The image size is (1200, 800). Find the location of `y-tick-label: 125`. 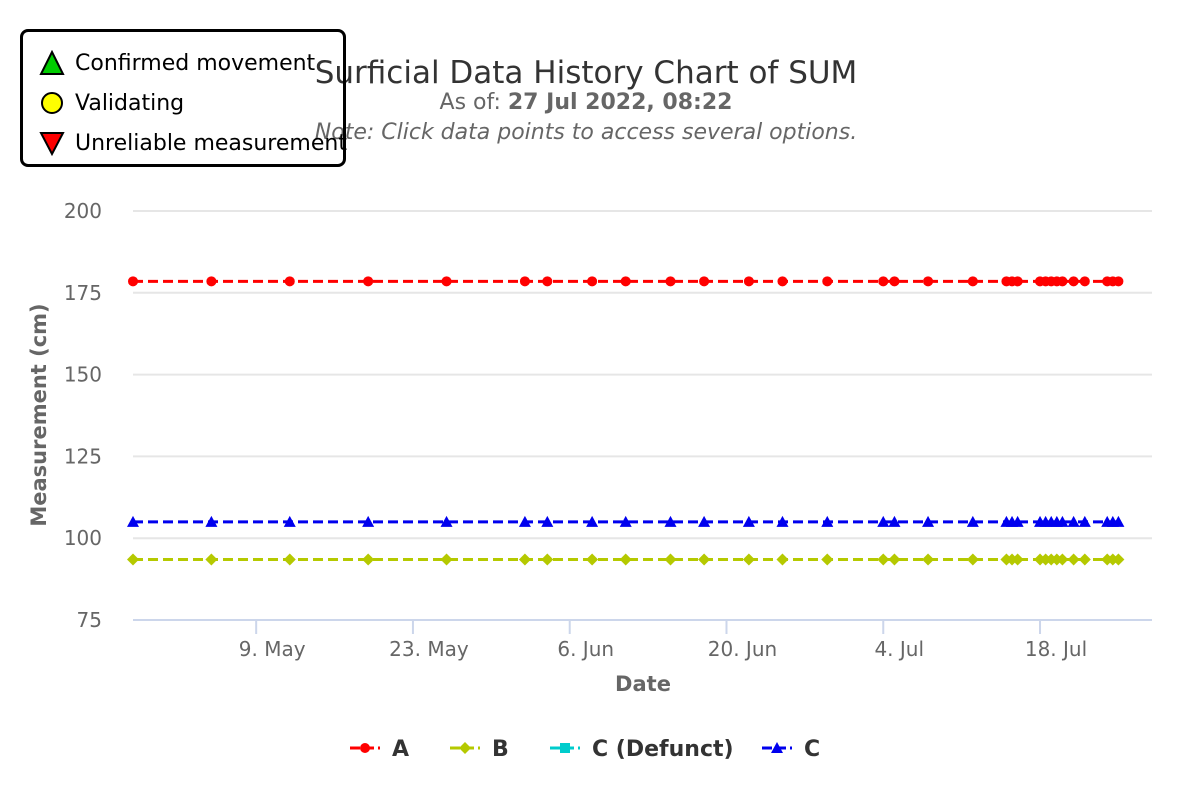

y-tick-label: 125 is located at coordinates (83, 456).